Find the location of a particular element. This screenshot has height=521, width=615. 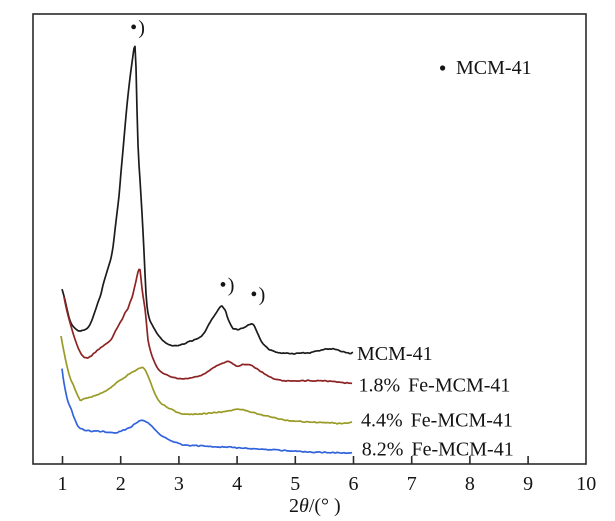

svg-text: 3 is located at coordinates (179, 484).